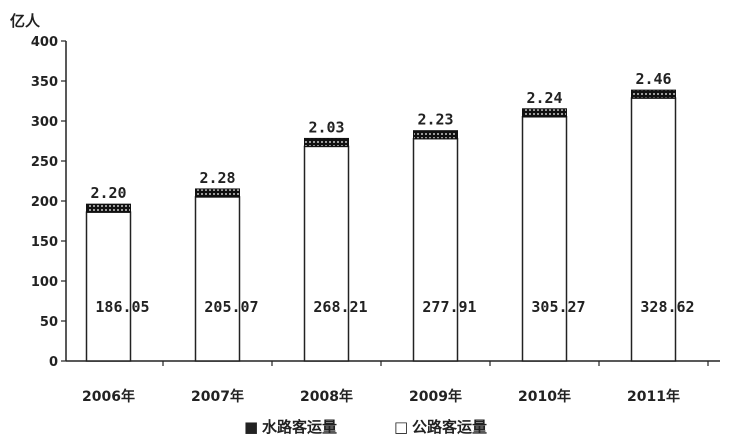 This screenshot has height=439, width=737. What do you see at coordinates (435, 120) in the screenshot?
I see `data-label-water-3: 2.23` at bounding box center [435, 120].